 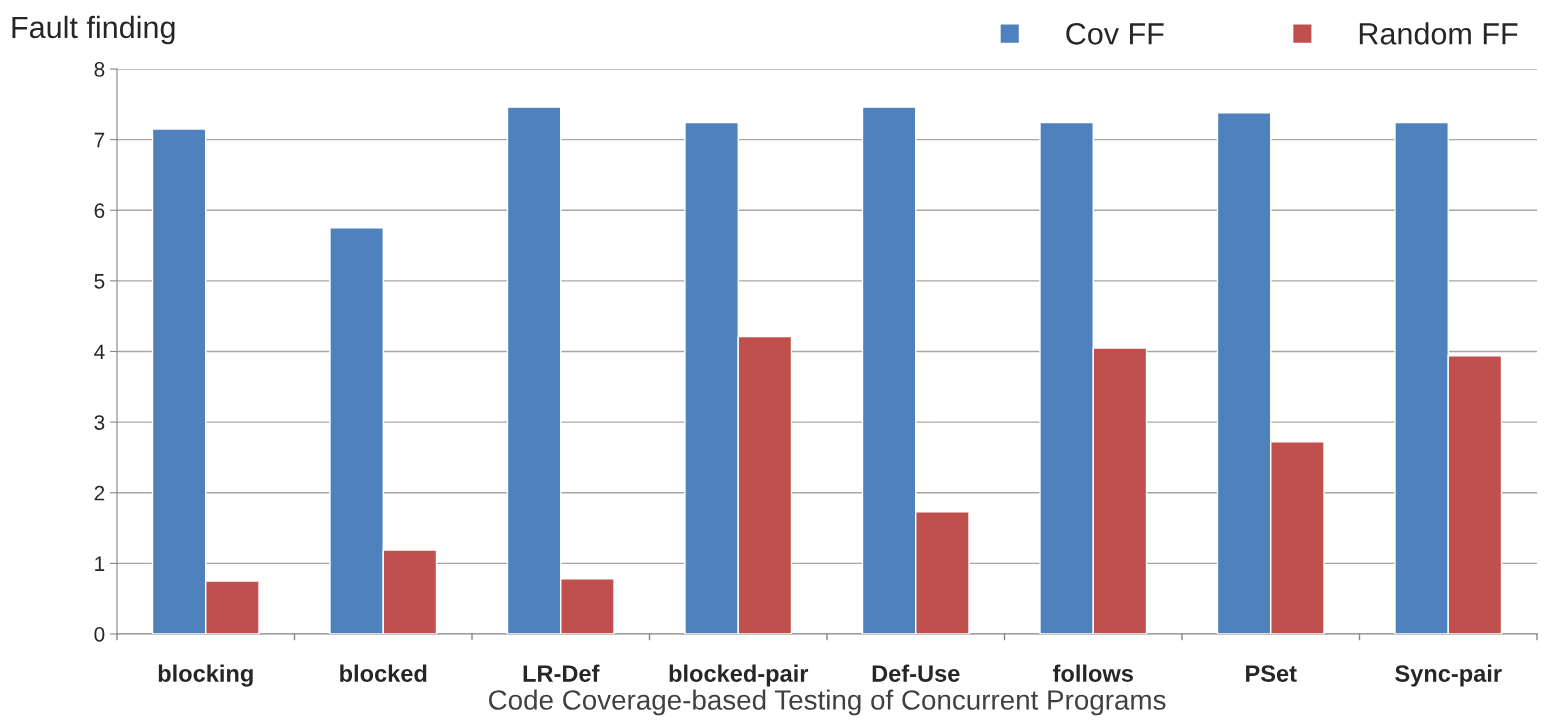 What do you see at coordinates (205, 675) in the screenshot?
I see `x-tick-label: blocking` at bounding box center [205, 675].